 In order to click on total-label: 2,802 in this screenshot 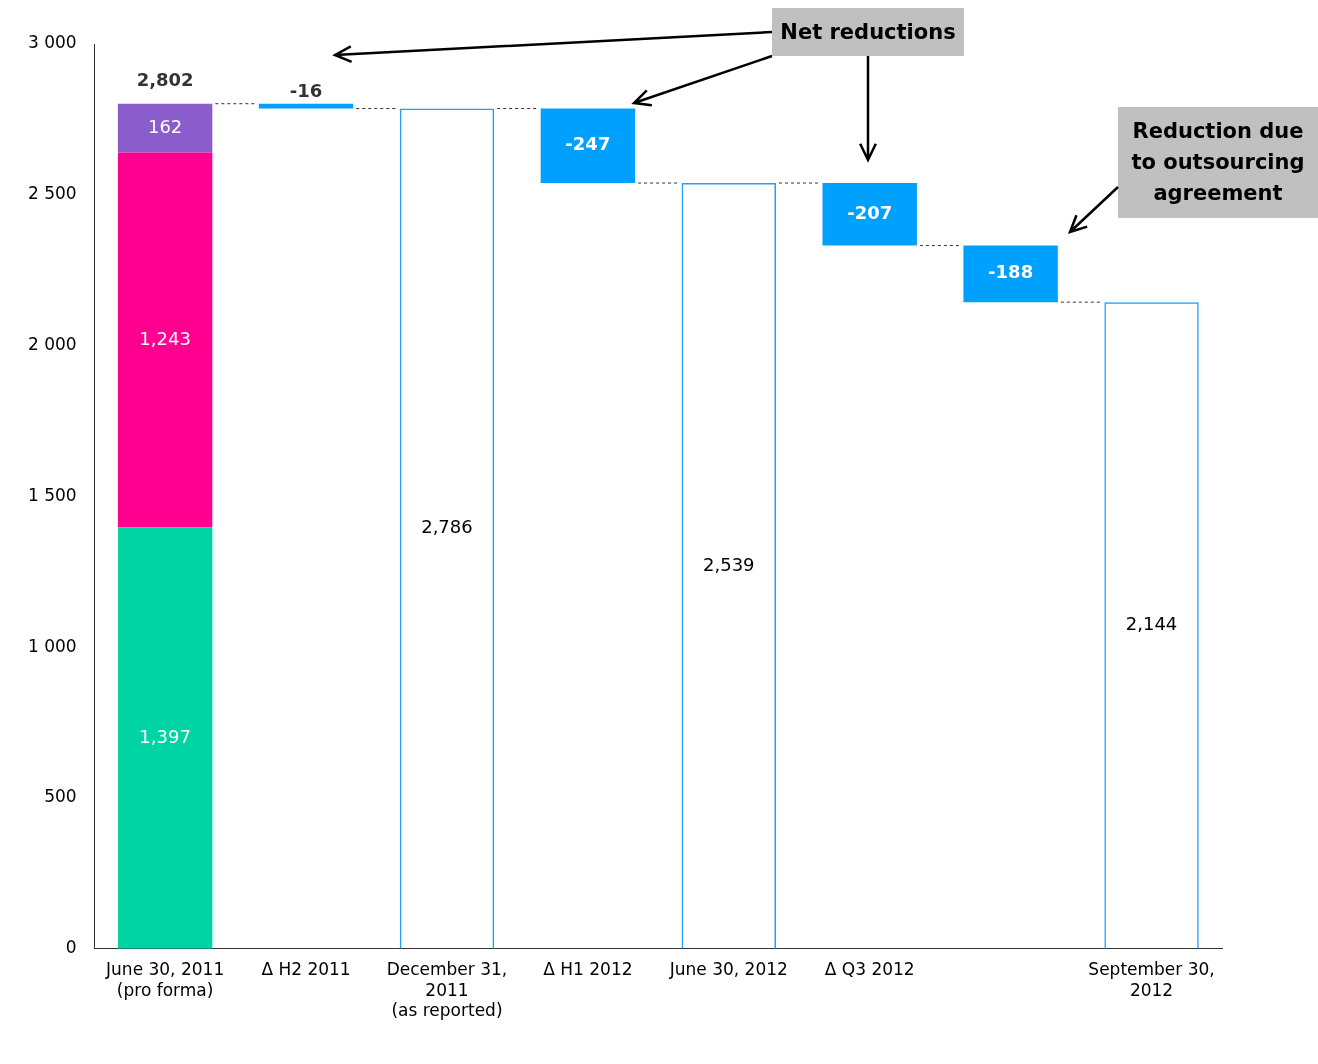, I will do `click(165, 80)`.